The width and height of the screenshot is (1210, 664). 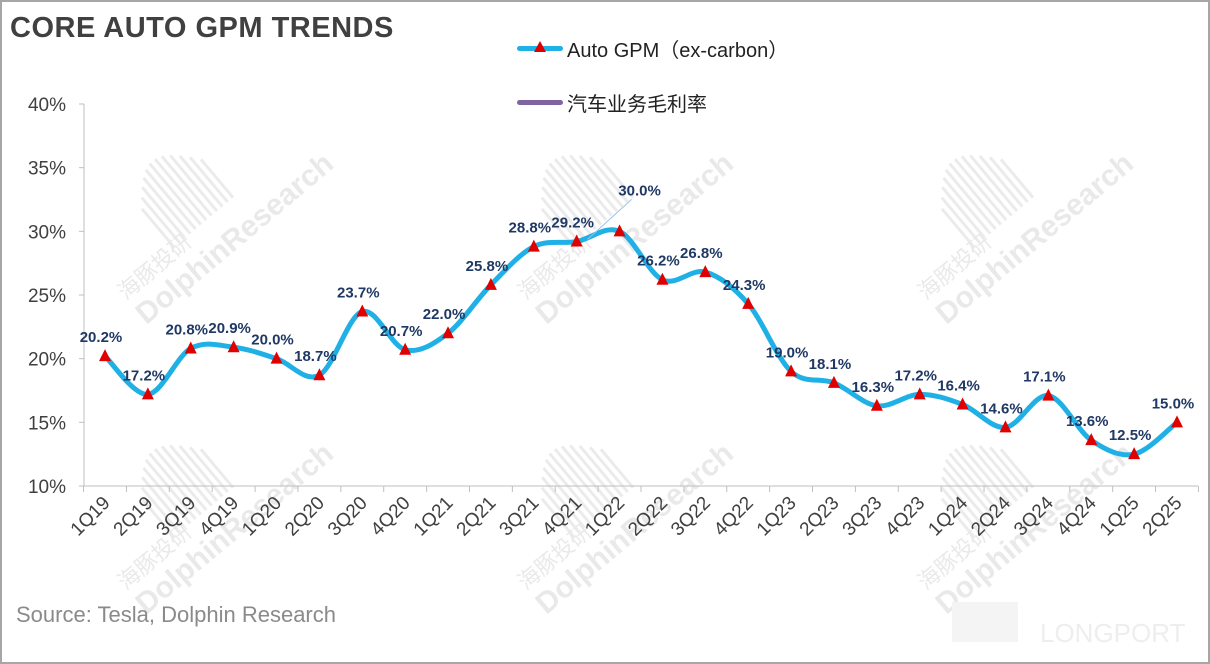 I want to click on x-tick-label: 1Q23, so click(x=777, y=517).